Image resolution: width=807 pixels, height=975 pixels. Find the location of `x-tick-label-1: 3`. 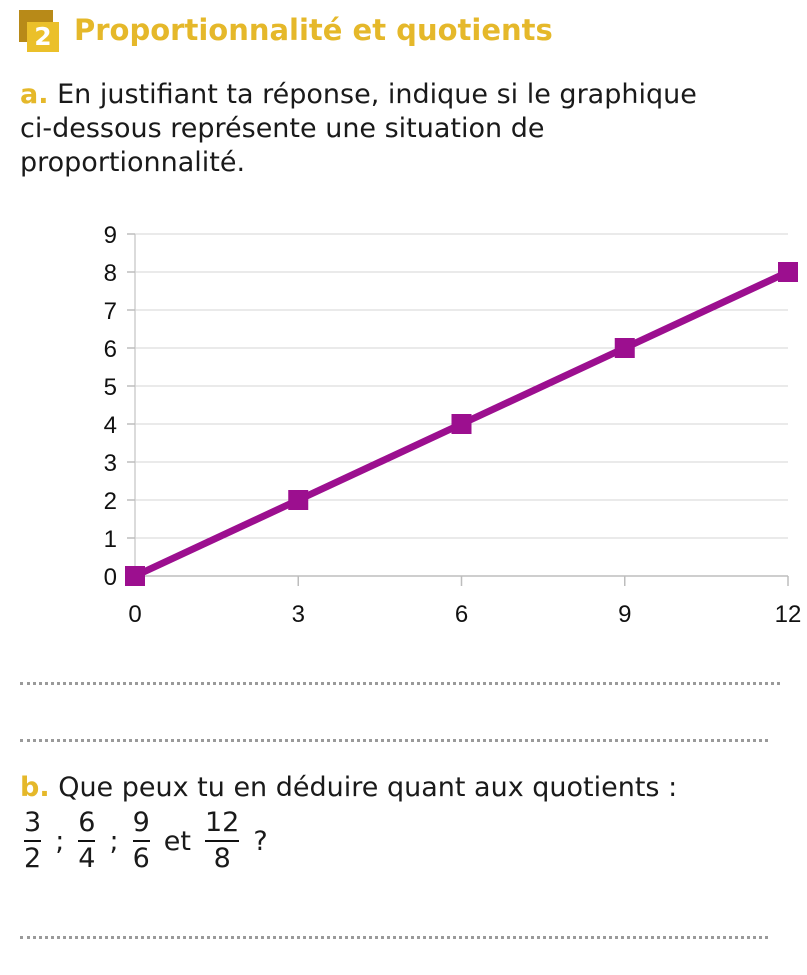

x-tick-label-1: 3 is located at coordinates (298, 614).